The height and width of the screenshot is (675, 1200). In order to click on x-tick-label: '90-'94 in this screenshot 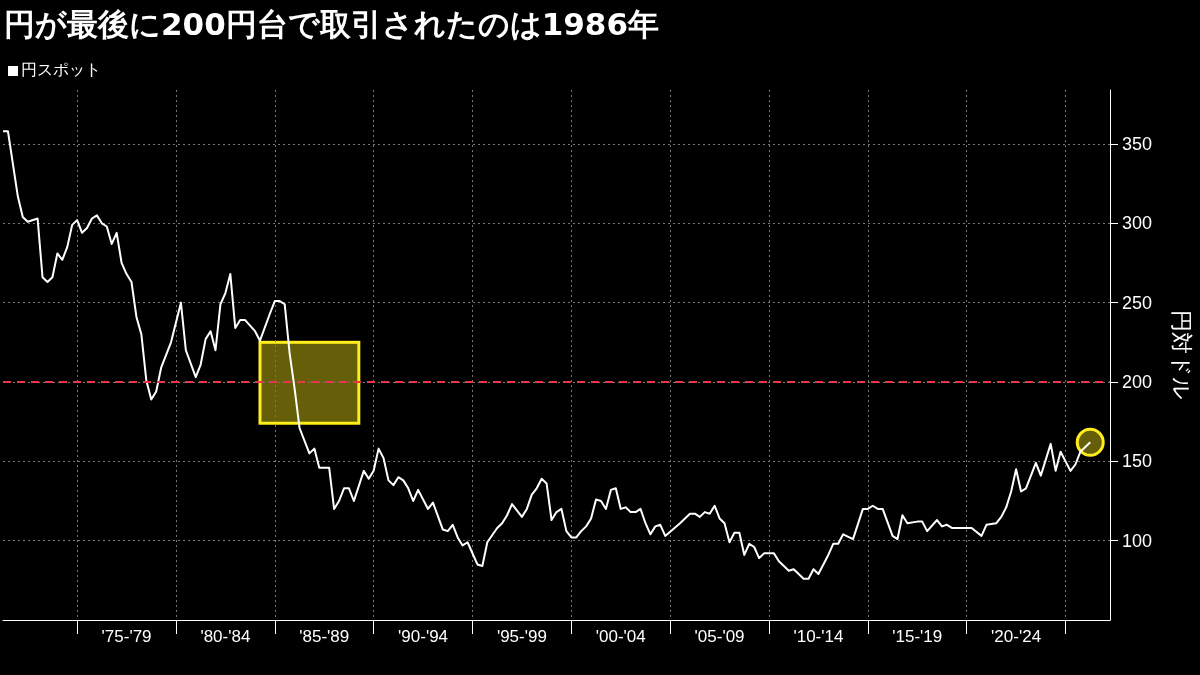, I will do `click(423, 636)`.